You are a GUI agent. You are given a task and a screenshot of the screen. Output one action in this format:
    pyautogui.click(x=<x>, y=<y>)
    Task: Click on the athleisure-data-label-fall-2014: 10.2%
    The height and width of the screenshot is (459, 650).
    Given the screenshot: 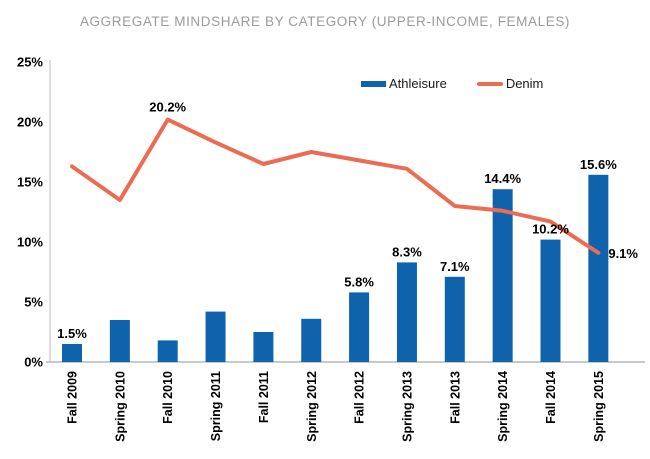 What is the action you would take?
    pyautogui.click(x=550, y=229)
    